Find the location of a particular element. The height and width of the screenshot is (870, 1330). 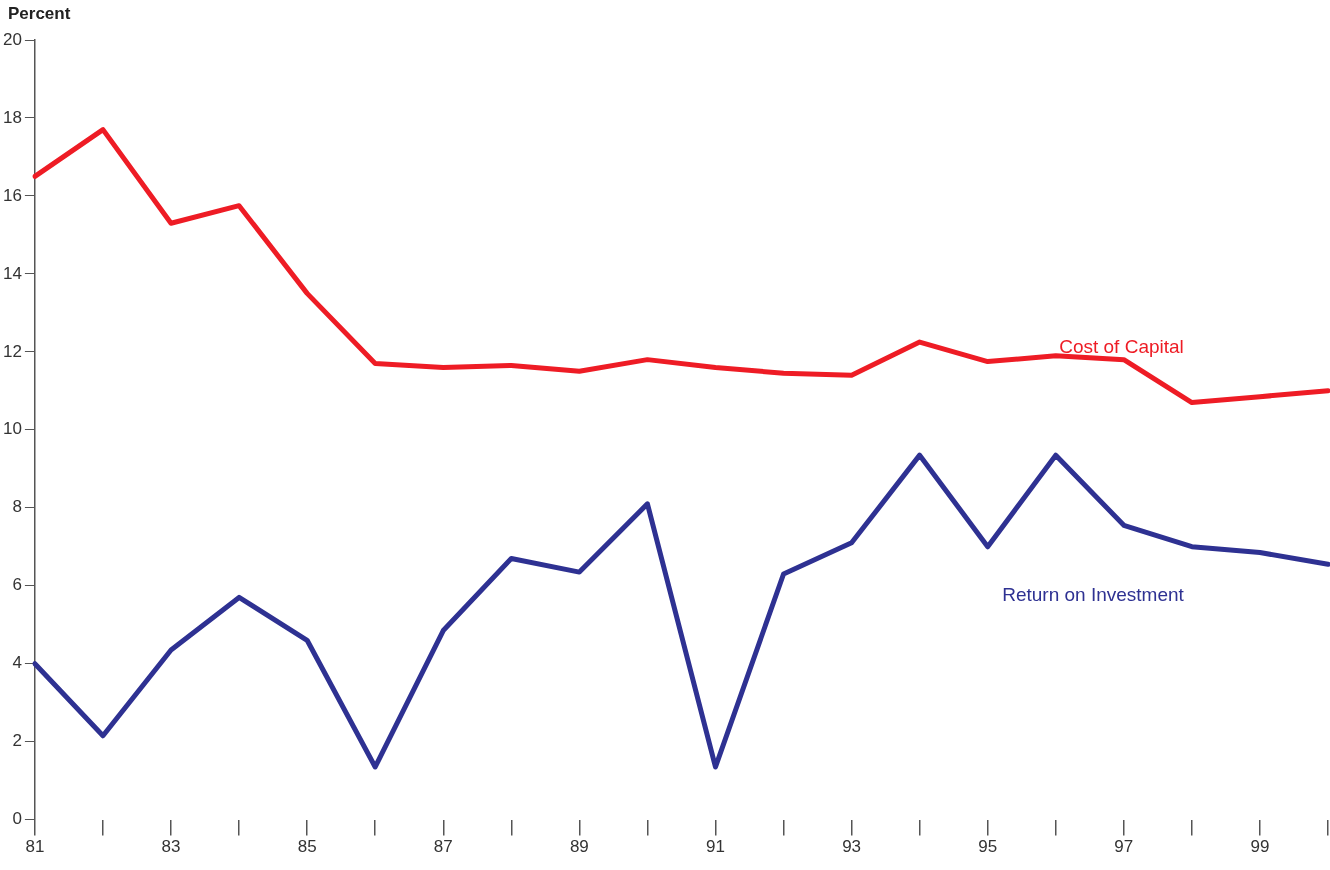

y-axis-title: Percent is located at coordinates (39, 14).